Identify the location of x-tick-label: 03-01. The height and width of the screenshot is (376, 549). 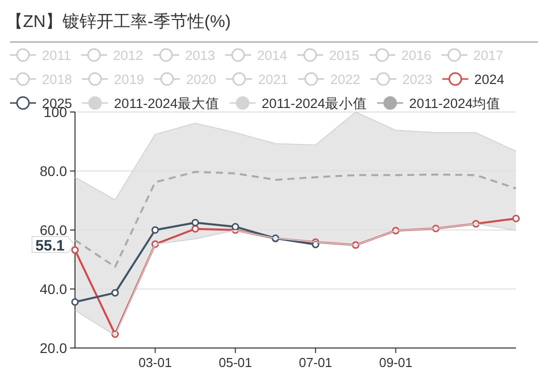
(155, 362).